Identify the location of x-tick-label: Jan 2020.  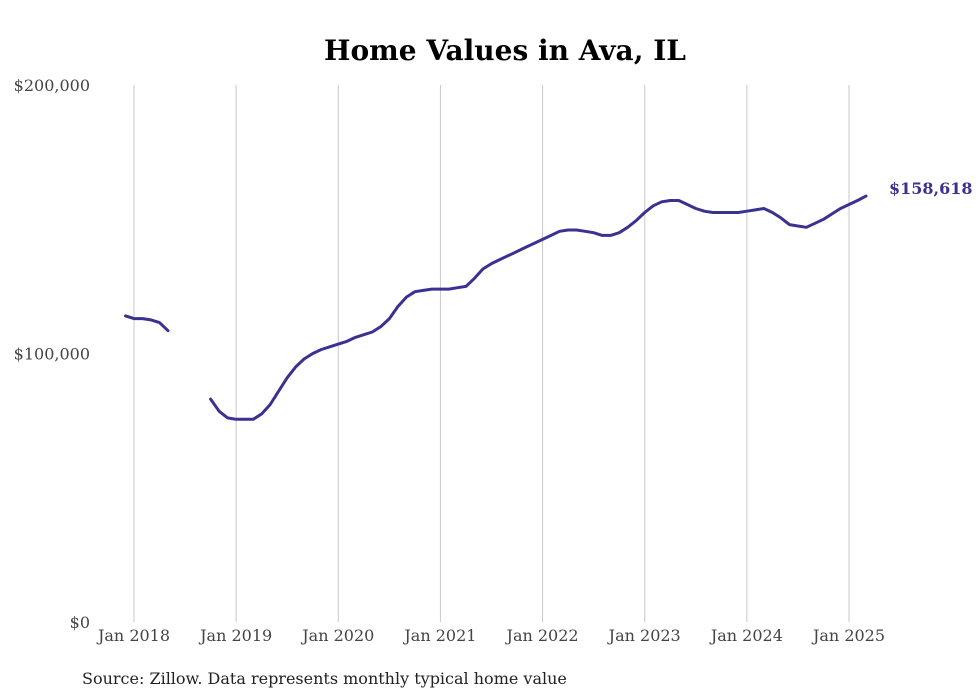
(337, 635).